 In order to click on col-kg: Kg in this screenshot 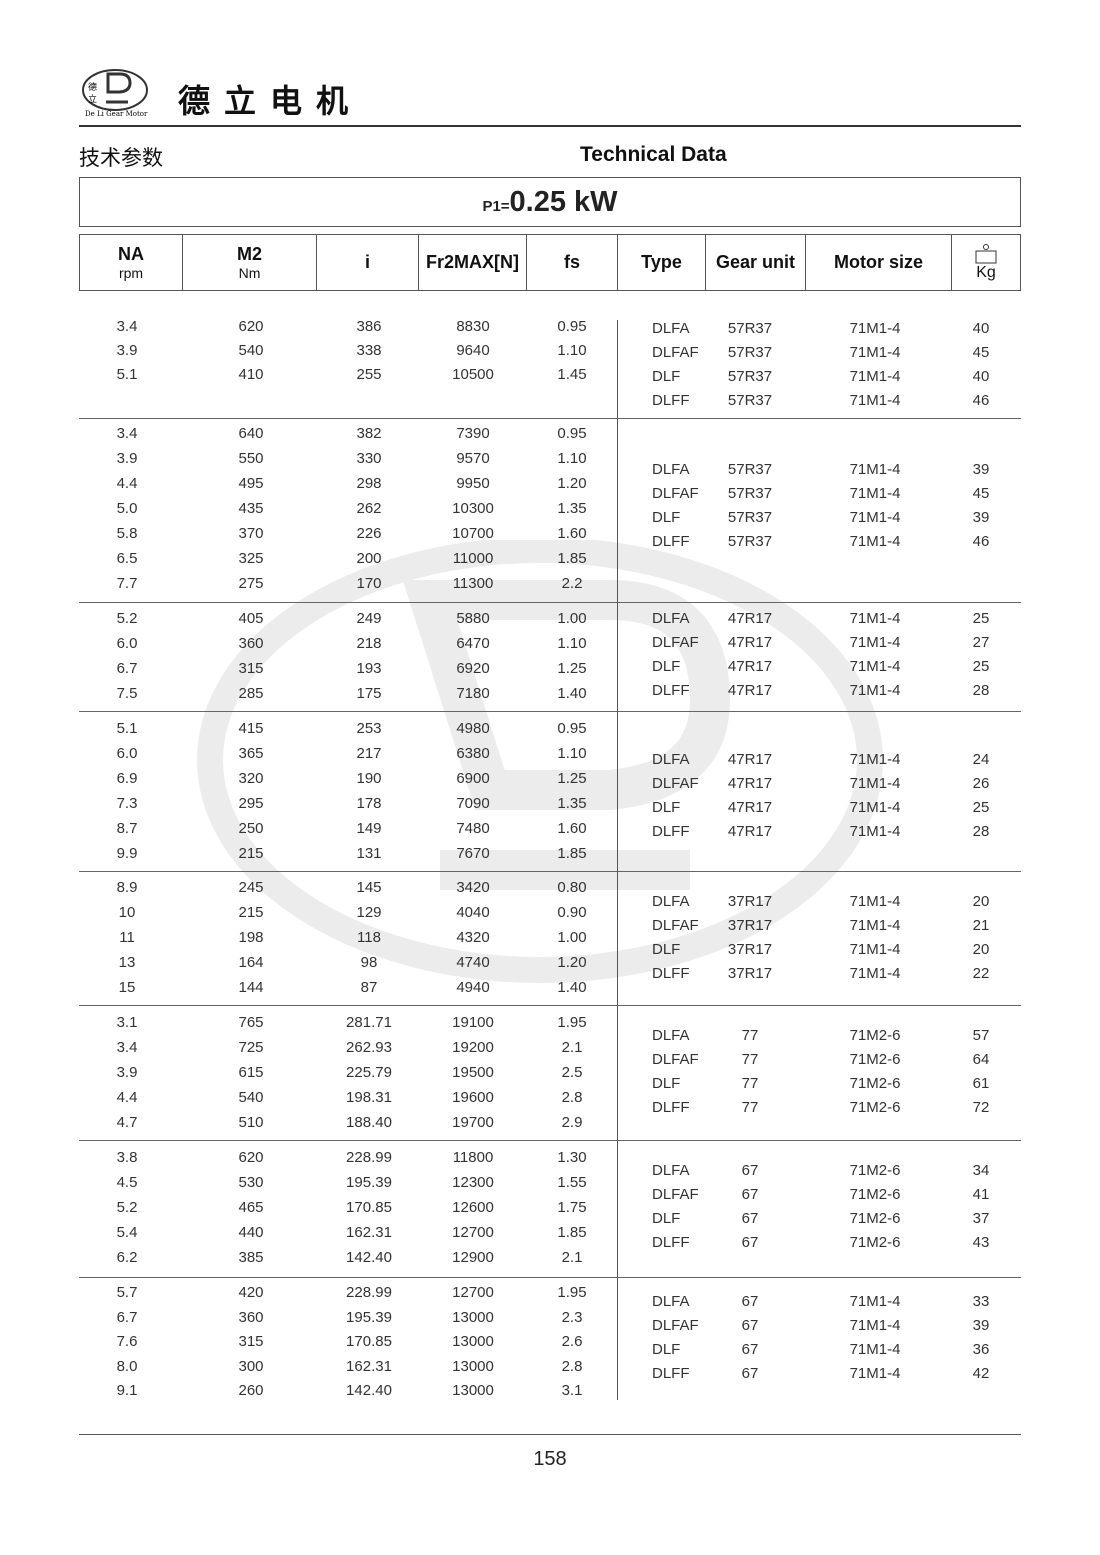, I will do `click(986, 262)`.